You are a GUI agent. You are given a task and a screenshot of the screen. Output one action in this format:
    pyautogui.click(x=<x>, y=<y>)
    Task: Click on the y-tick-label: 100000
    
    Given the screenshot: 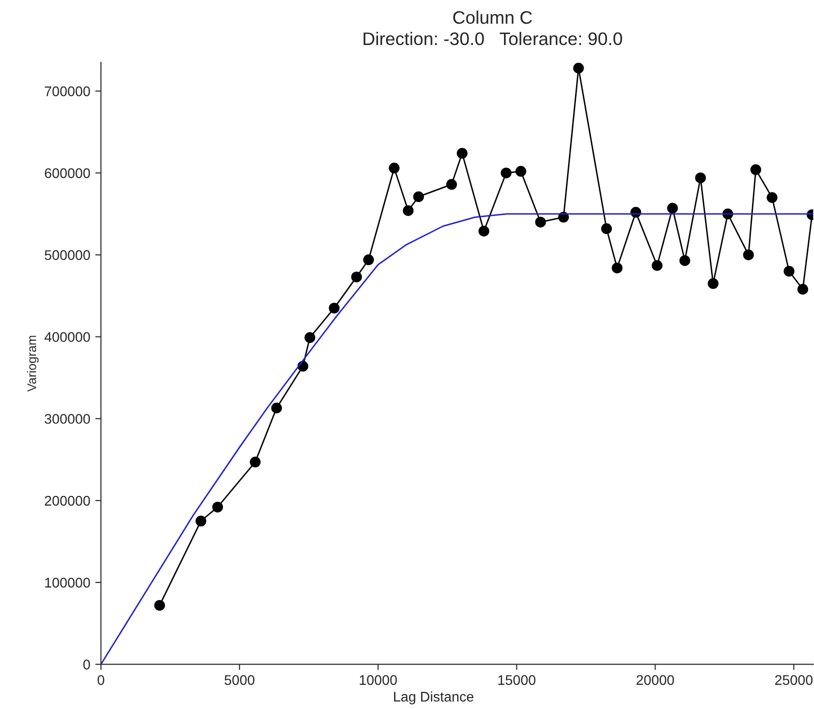 What is the action you would take?
    pyautogui.click(x=67, y=583)
    